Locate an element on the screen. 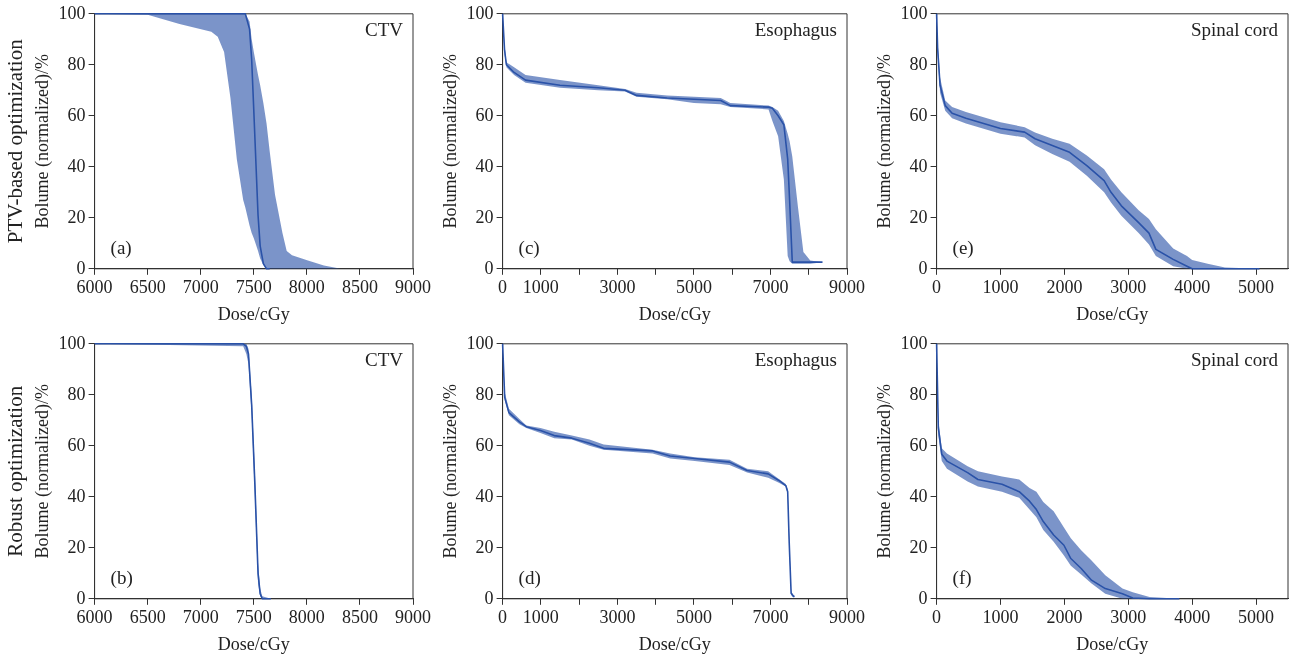 The width and height of the screenshot is (1303, 661). annotation: (b) is located at coordinates (121, 578).